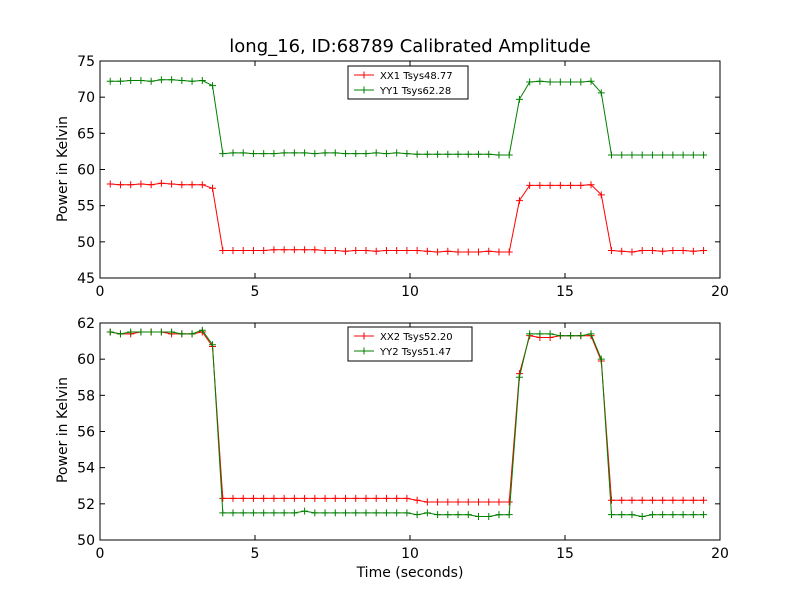 The height and width of the screenshot is (600, 800). What do you see at coordinates (86, 505) in the screenshot?
I see `y-tick-label: 52` at bounding box center [86, 505].